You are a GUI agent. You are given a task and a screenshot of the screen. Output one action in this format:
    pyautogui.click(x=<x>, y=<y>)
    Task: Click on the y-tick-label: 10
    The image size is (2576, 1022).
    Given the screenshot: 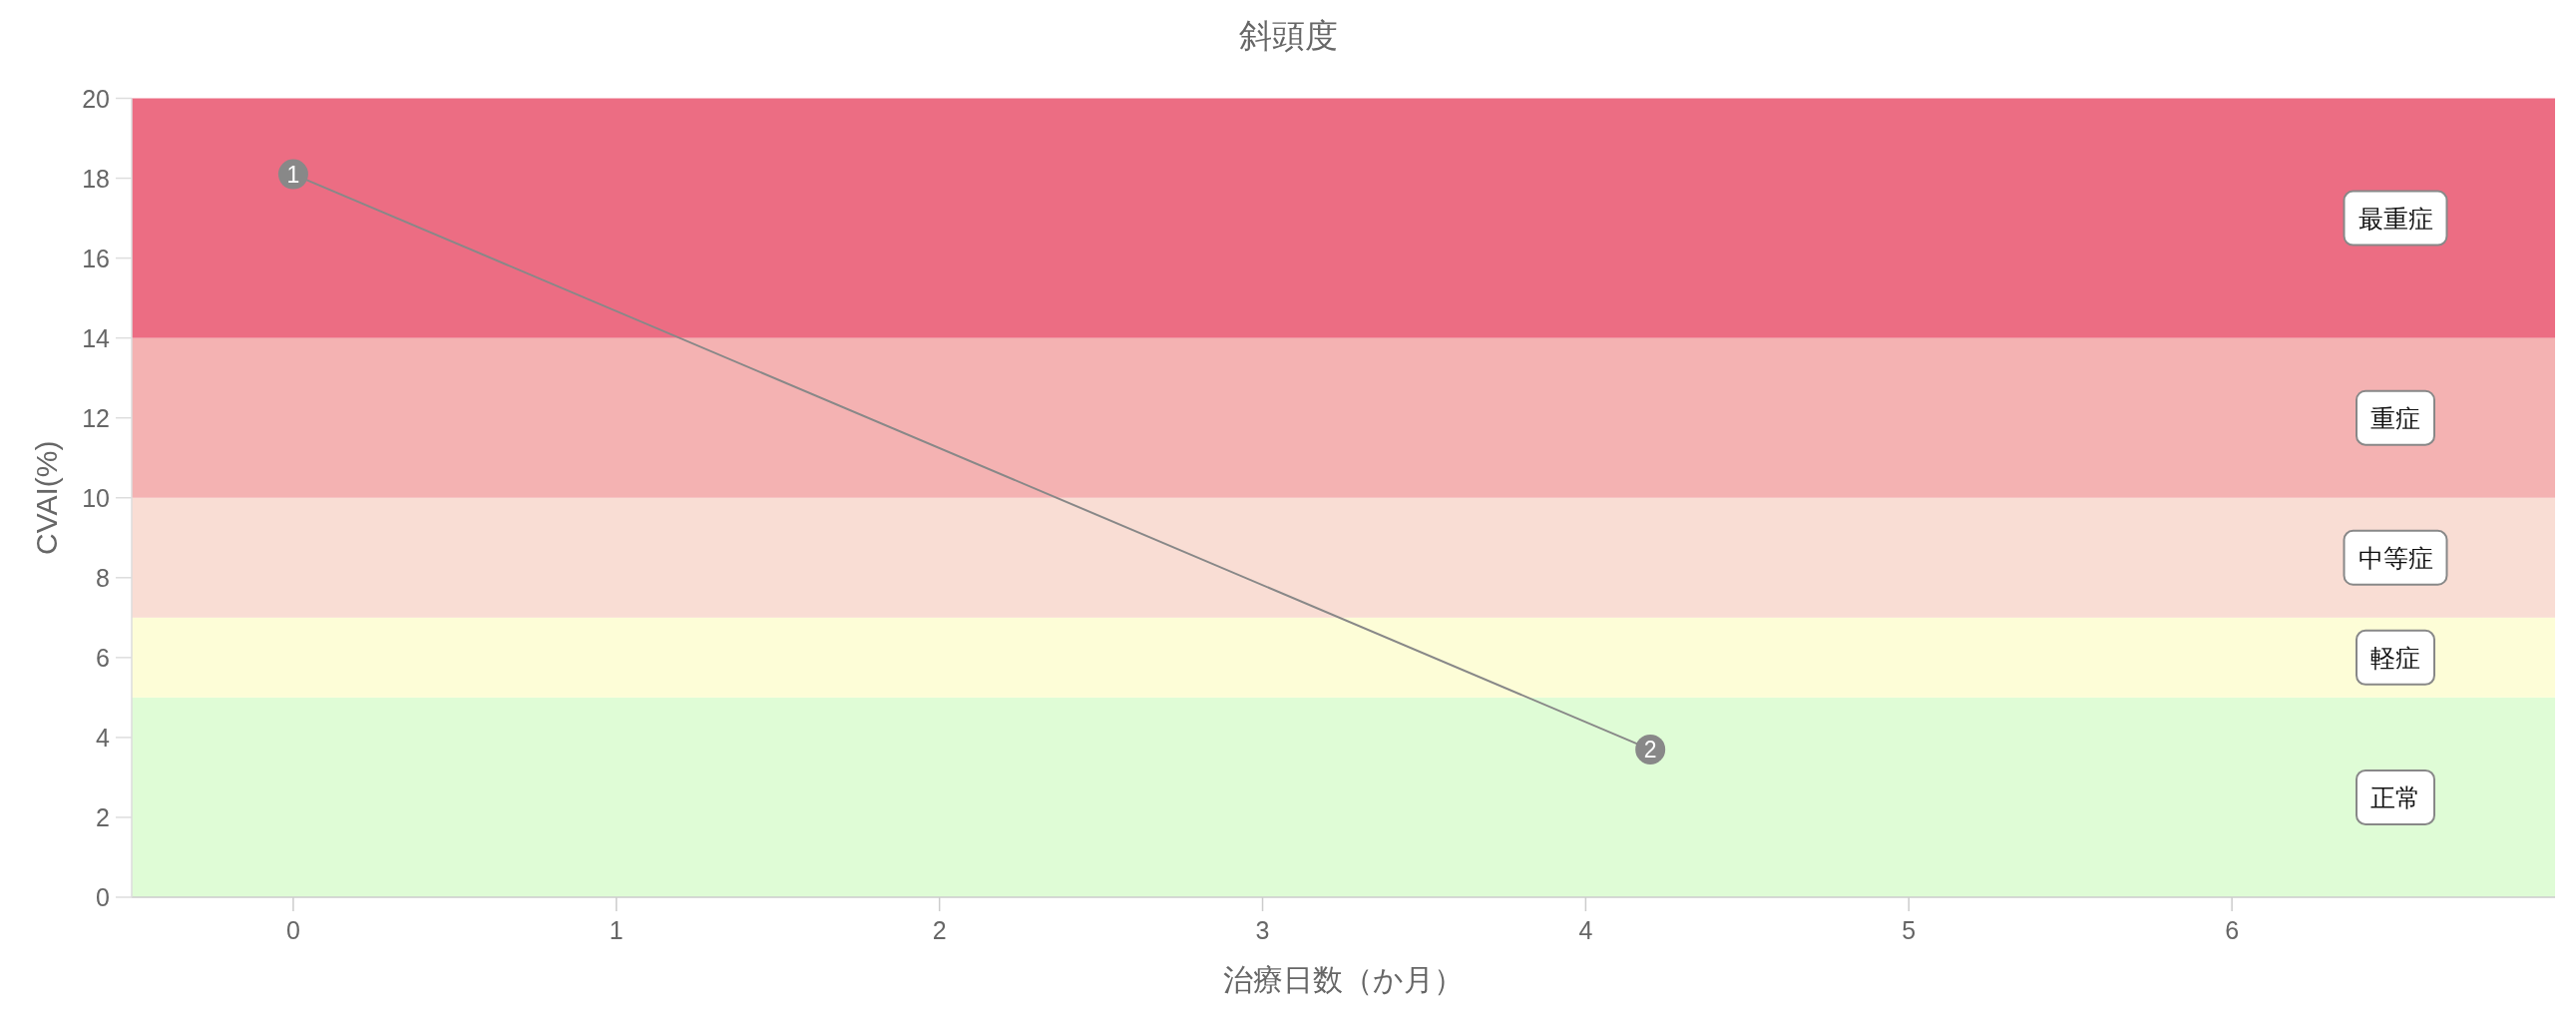 What is the action you would take?
    pyautogui.click(x=96, y=497)
    